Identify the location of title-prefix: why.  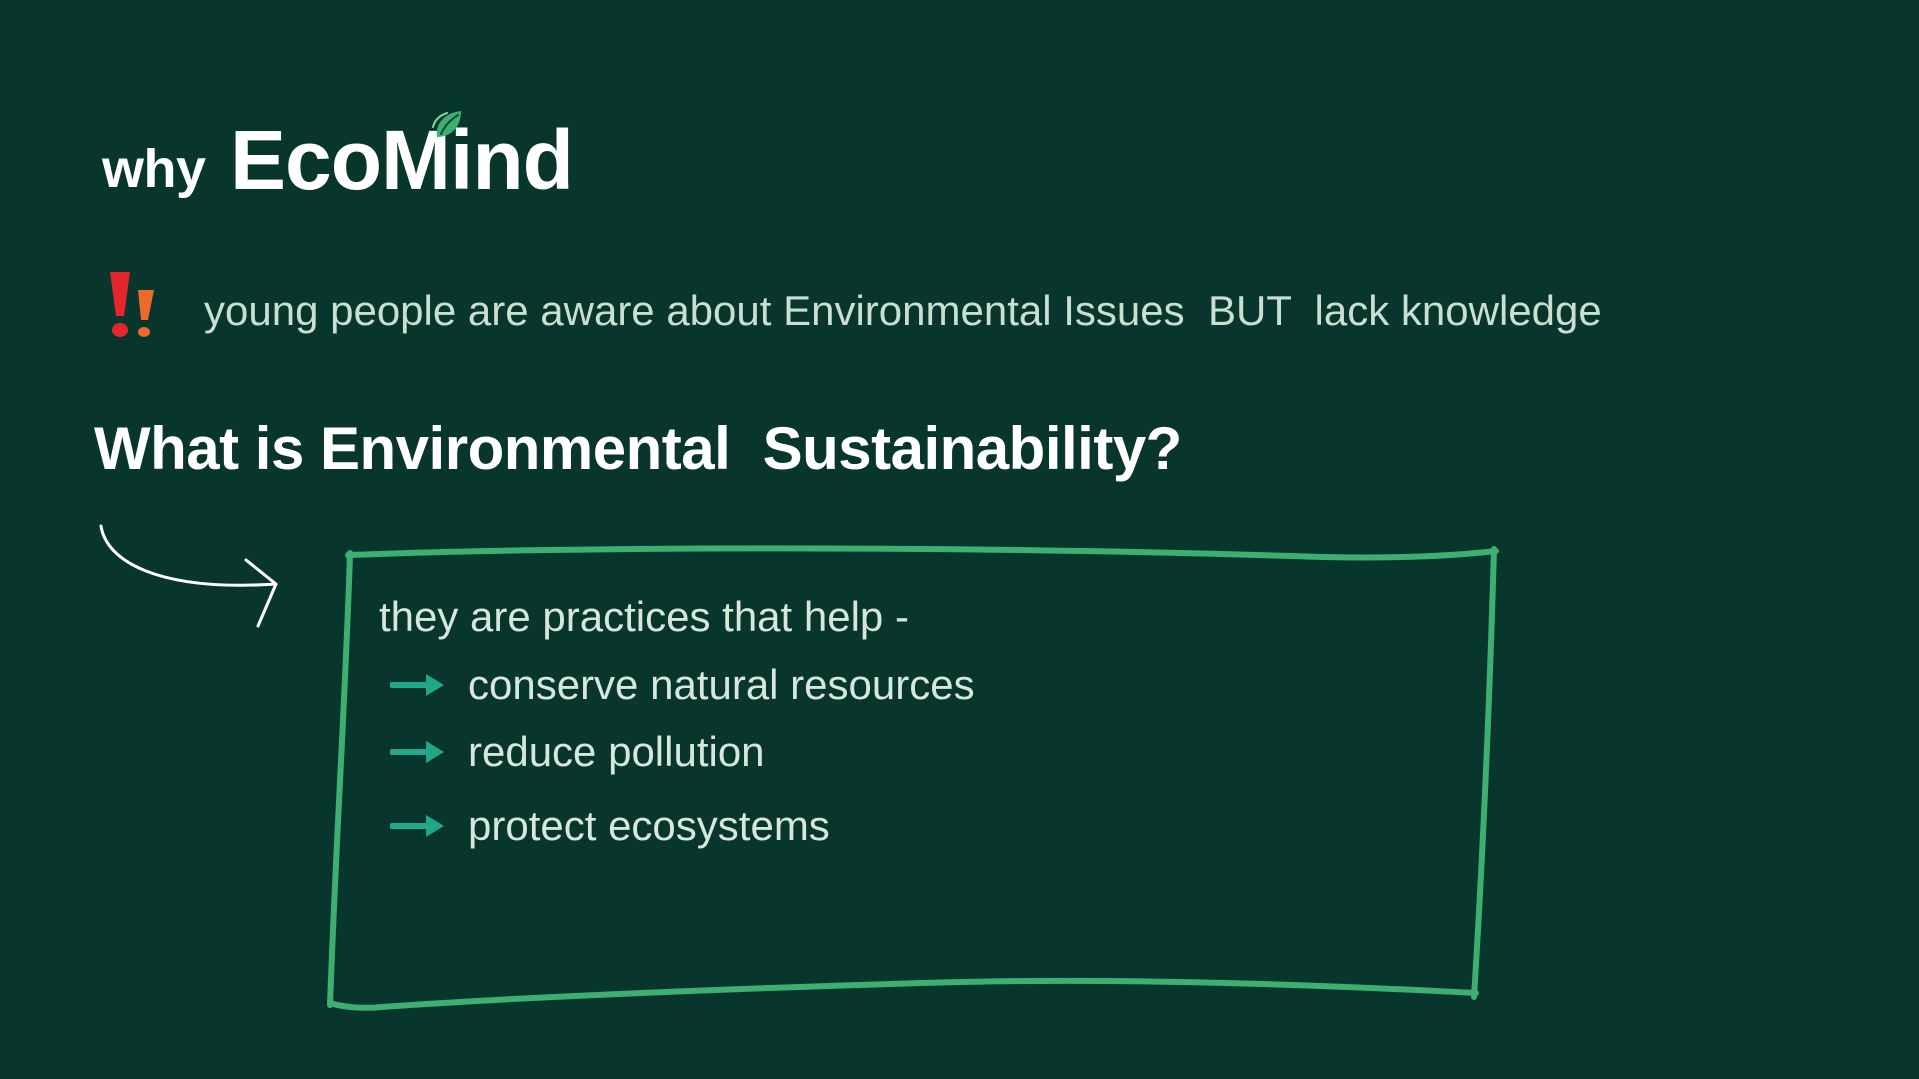
(154, 169).